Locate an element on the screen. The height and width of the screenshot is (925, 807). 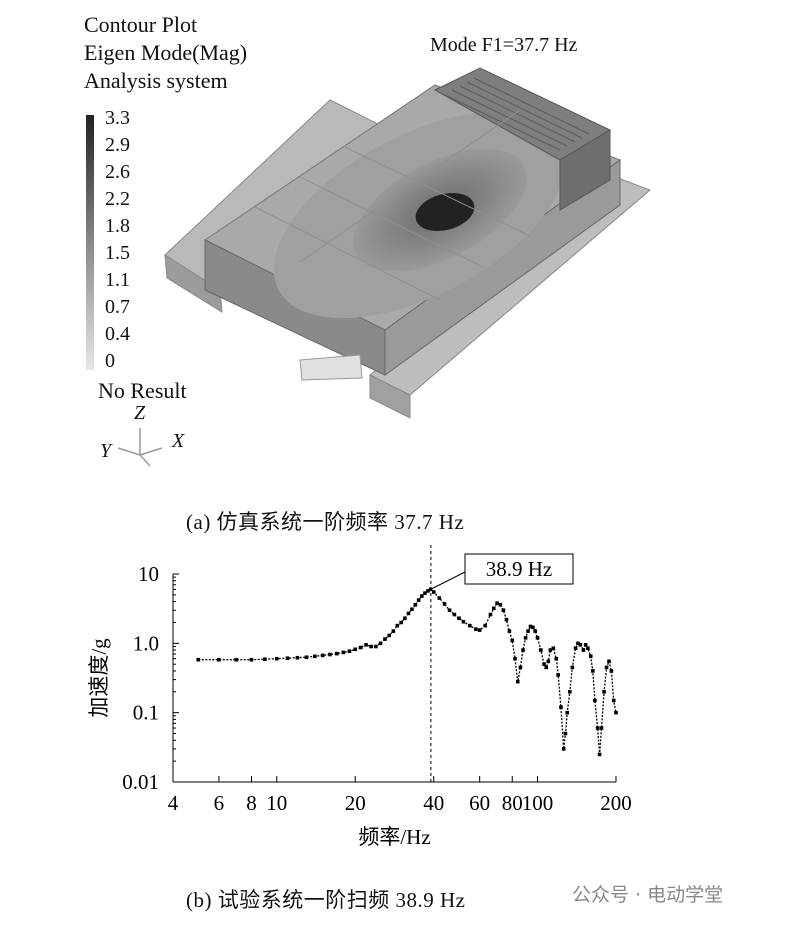
axis-triad is located at coordinates (140, 447).